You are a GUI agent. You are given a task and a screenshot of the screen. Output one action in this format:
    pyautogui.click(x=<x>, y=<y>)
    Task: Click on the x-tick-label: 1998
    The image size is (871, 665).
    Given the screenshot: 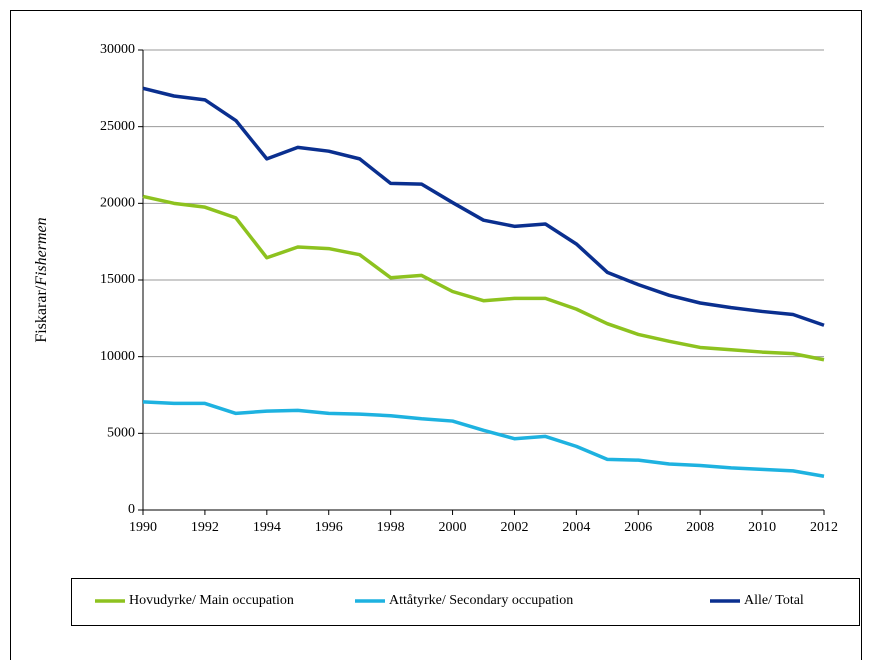 What is the action you would take?
    pyautogui.click(x=391, y=527)
    